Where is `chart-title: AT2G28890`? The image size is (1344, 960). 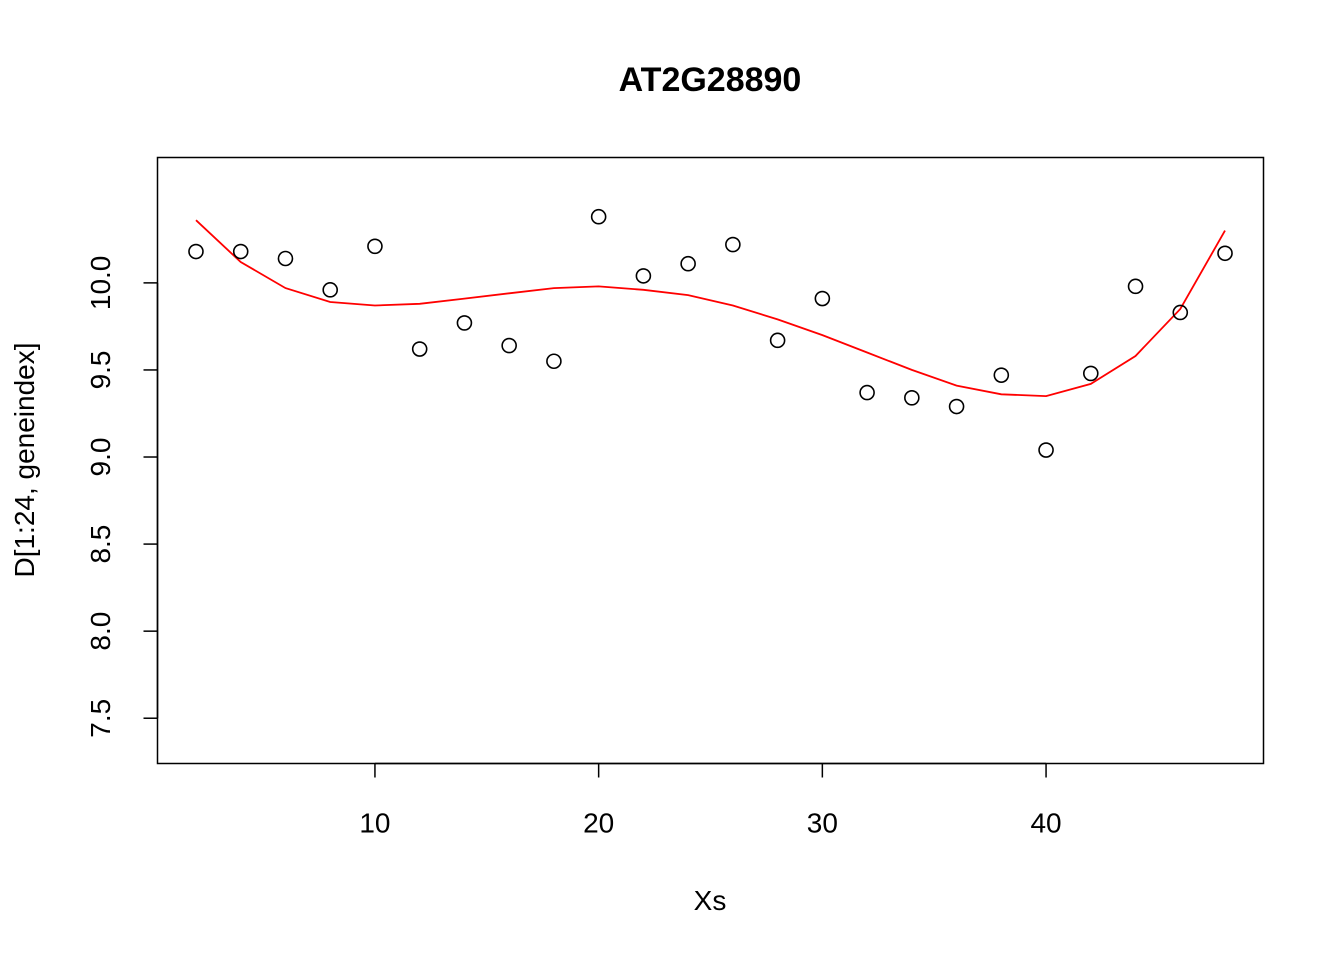 chart-title: AT2G28890 is located at coordinates (710, 80).